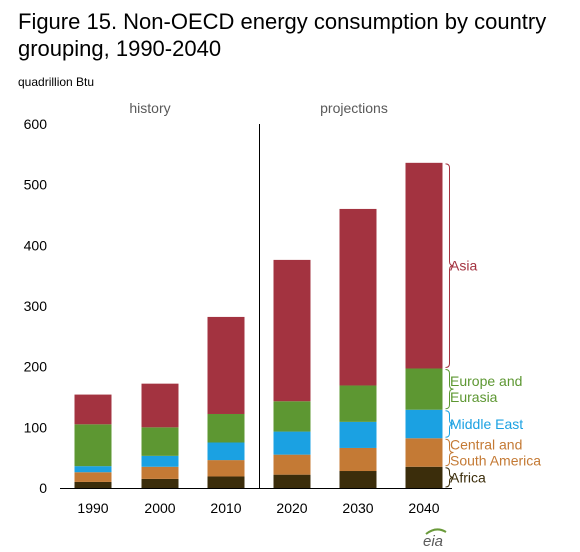  I want to click on projections-label: projections, so click(354, 108).